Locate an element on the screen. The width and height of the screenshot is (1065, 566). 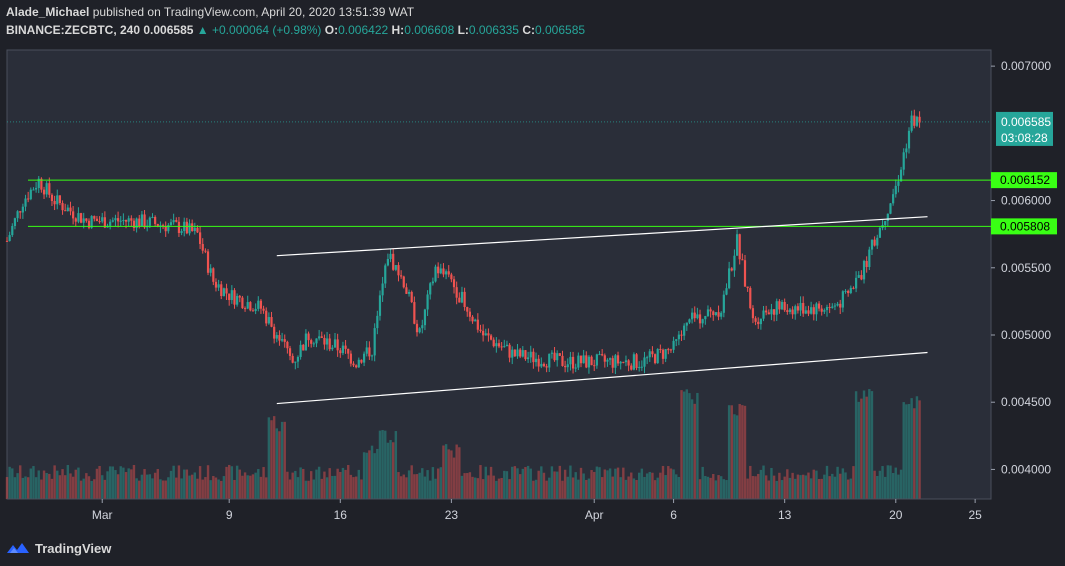
tradingview-footer: TradingView is located at coordinates (58, 548).